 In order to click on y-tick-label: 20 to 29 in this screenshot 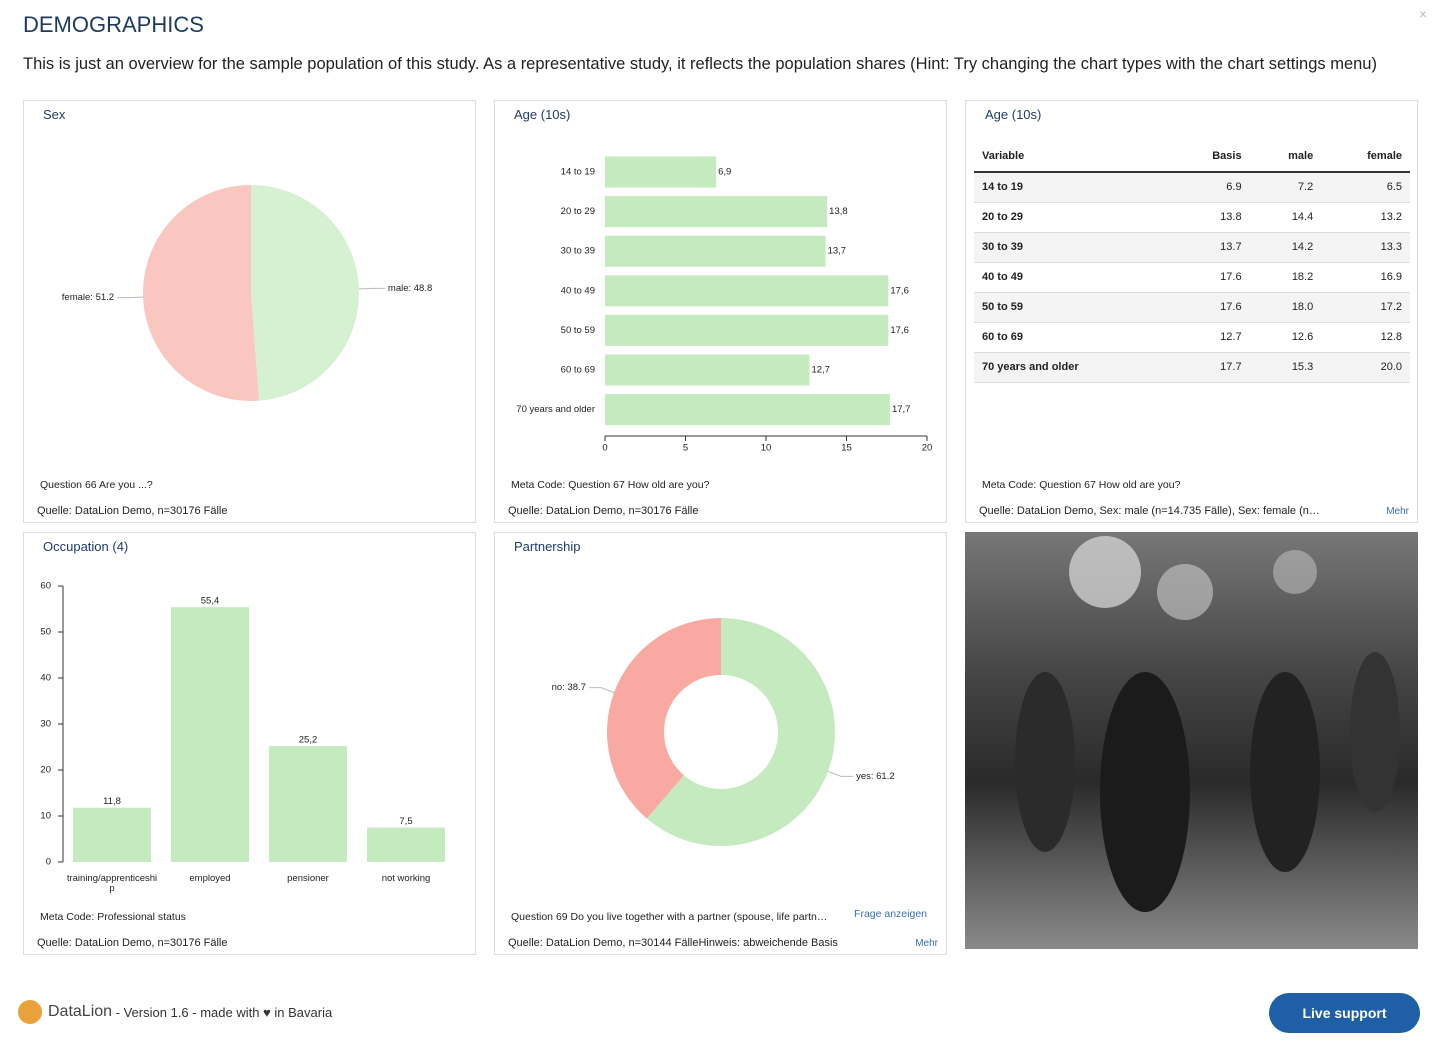, I will do `click(578, 211)`.